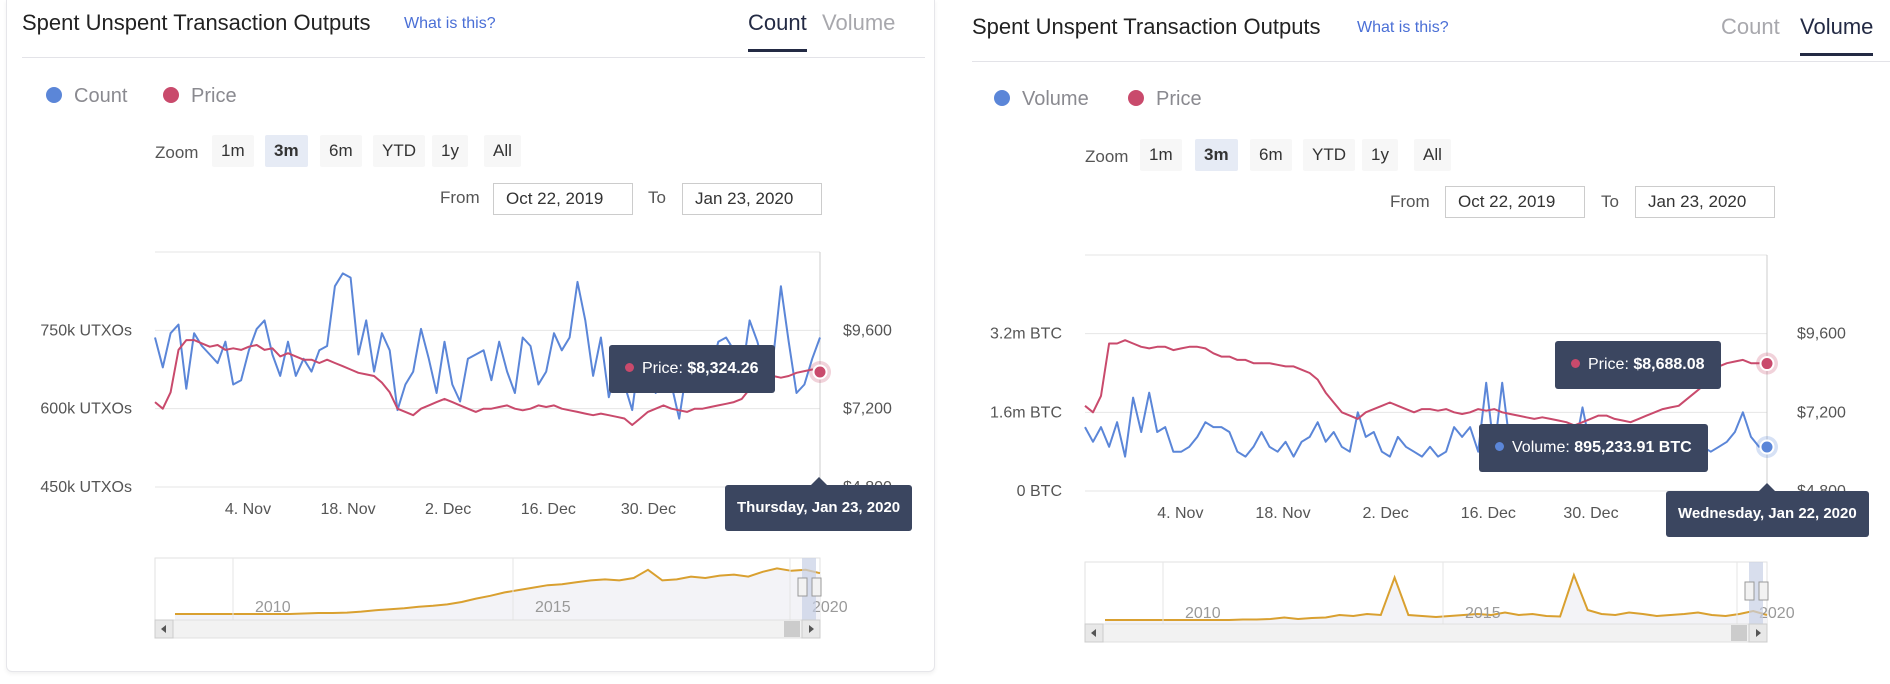  I want to click on legend-item-volume: Volume, so click(1041, 99).